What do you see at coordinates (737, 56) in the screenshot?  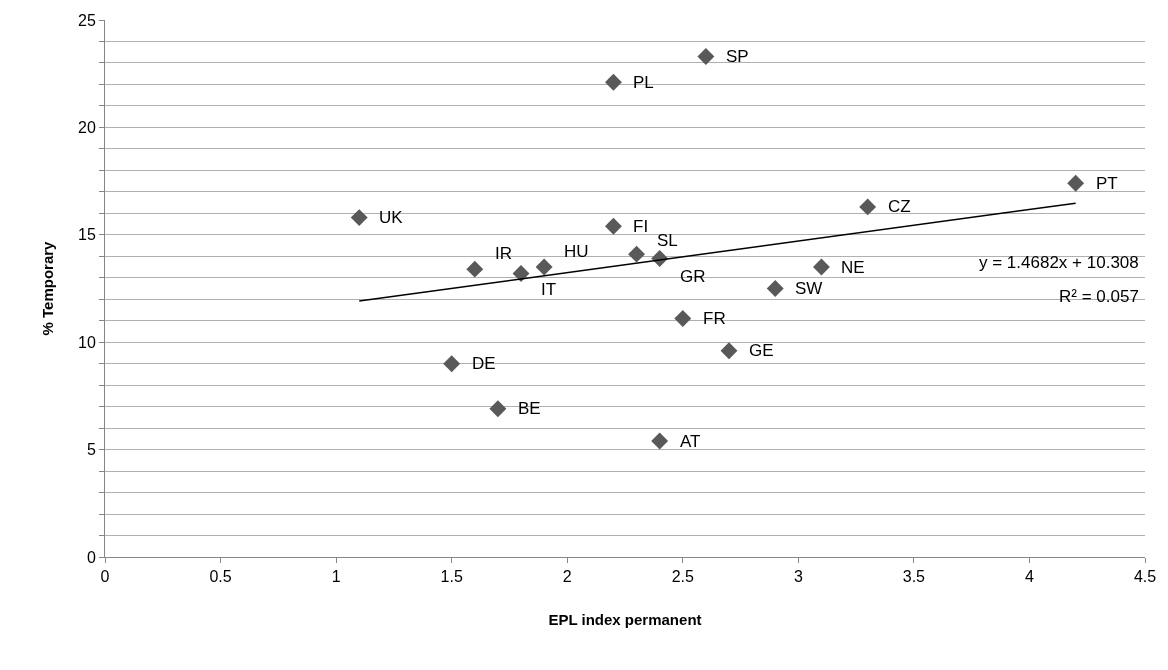 I see `annotation: SP` at bounding box center [737, 56].